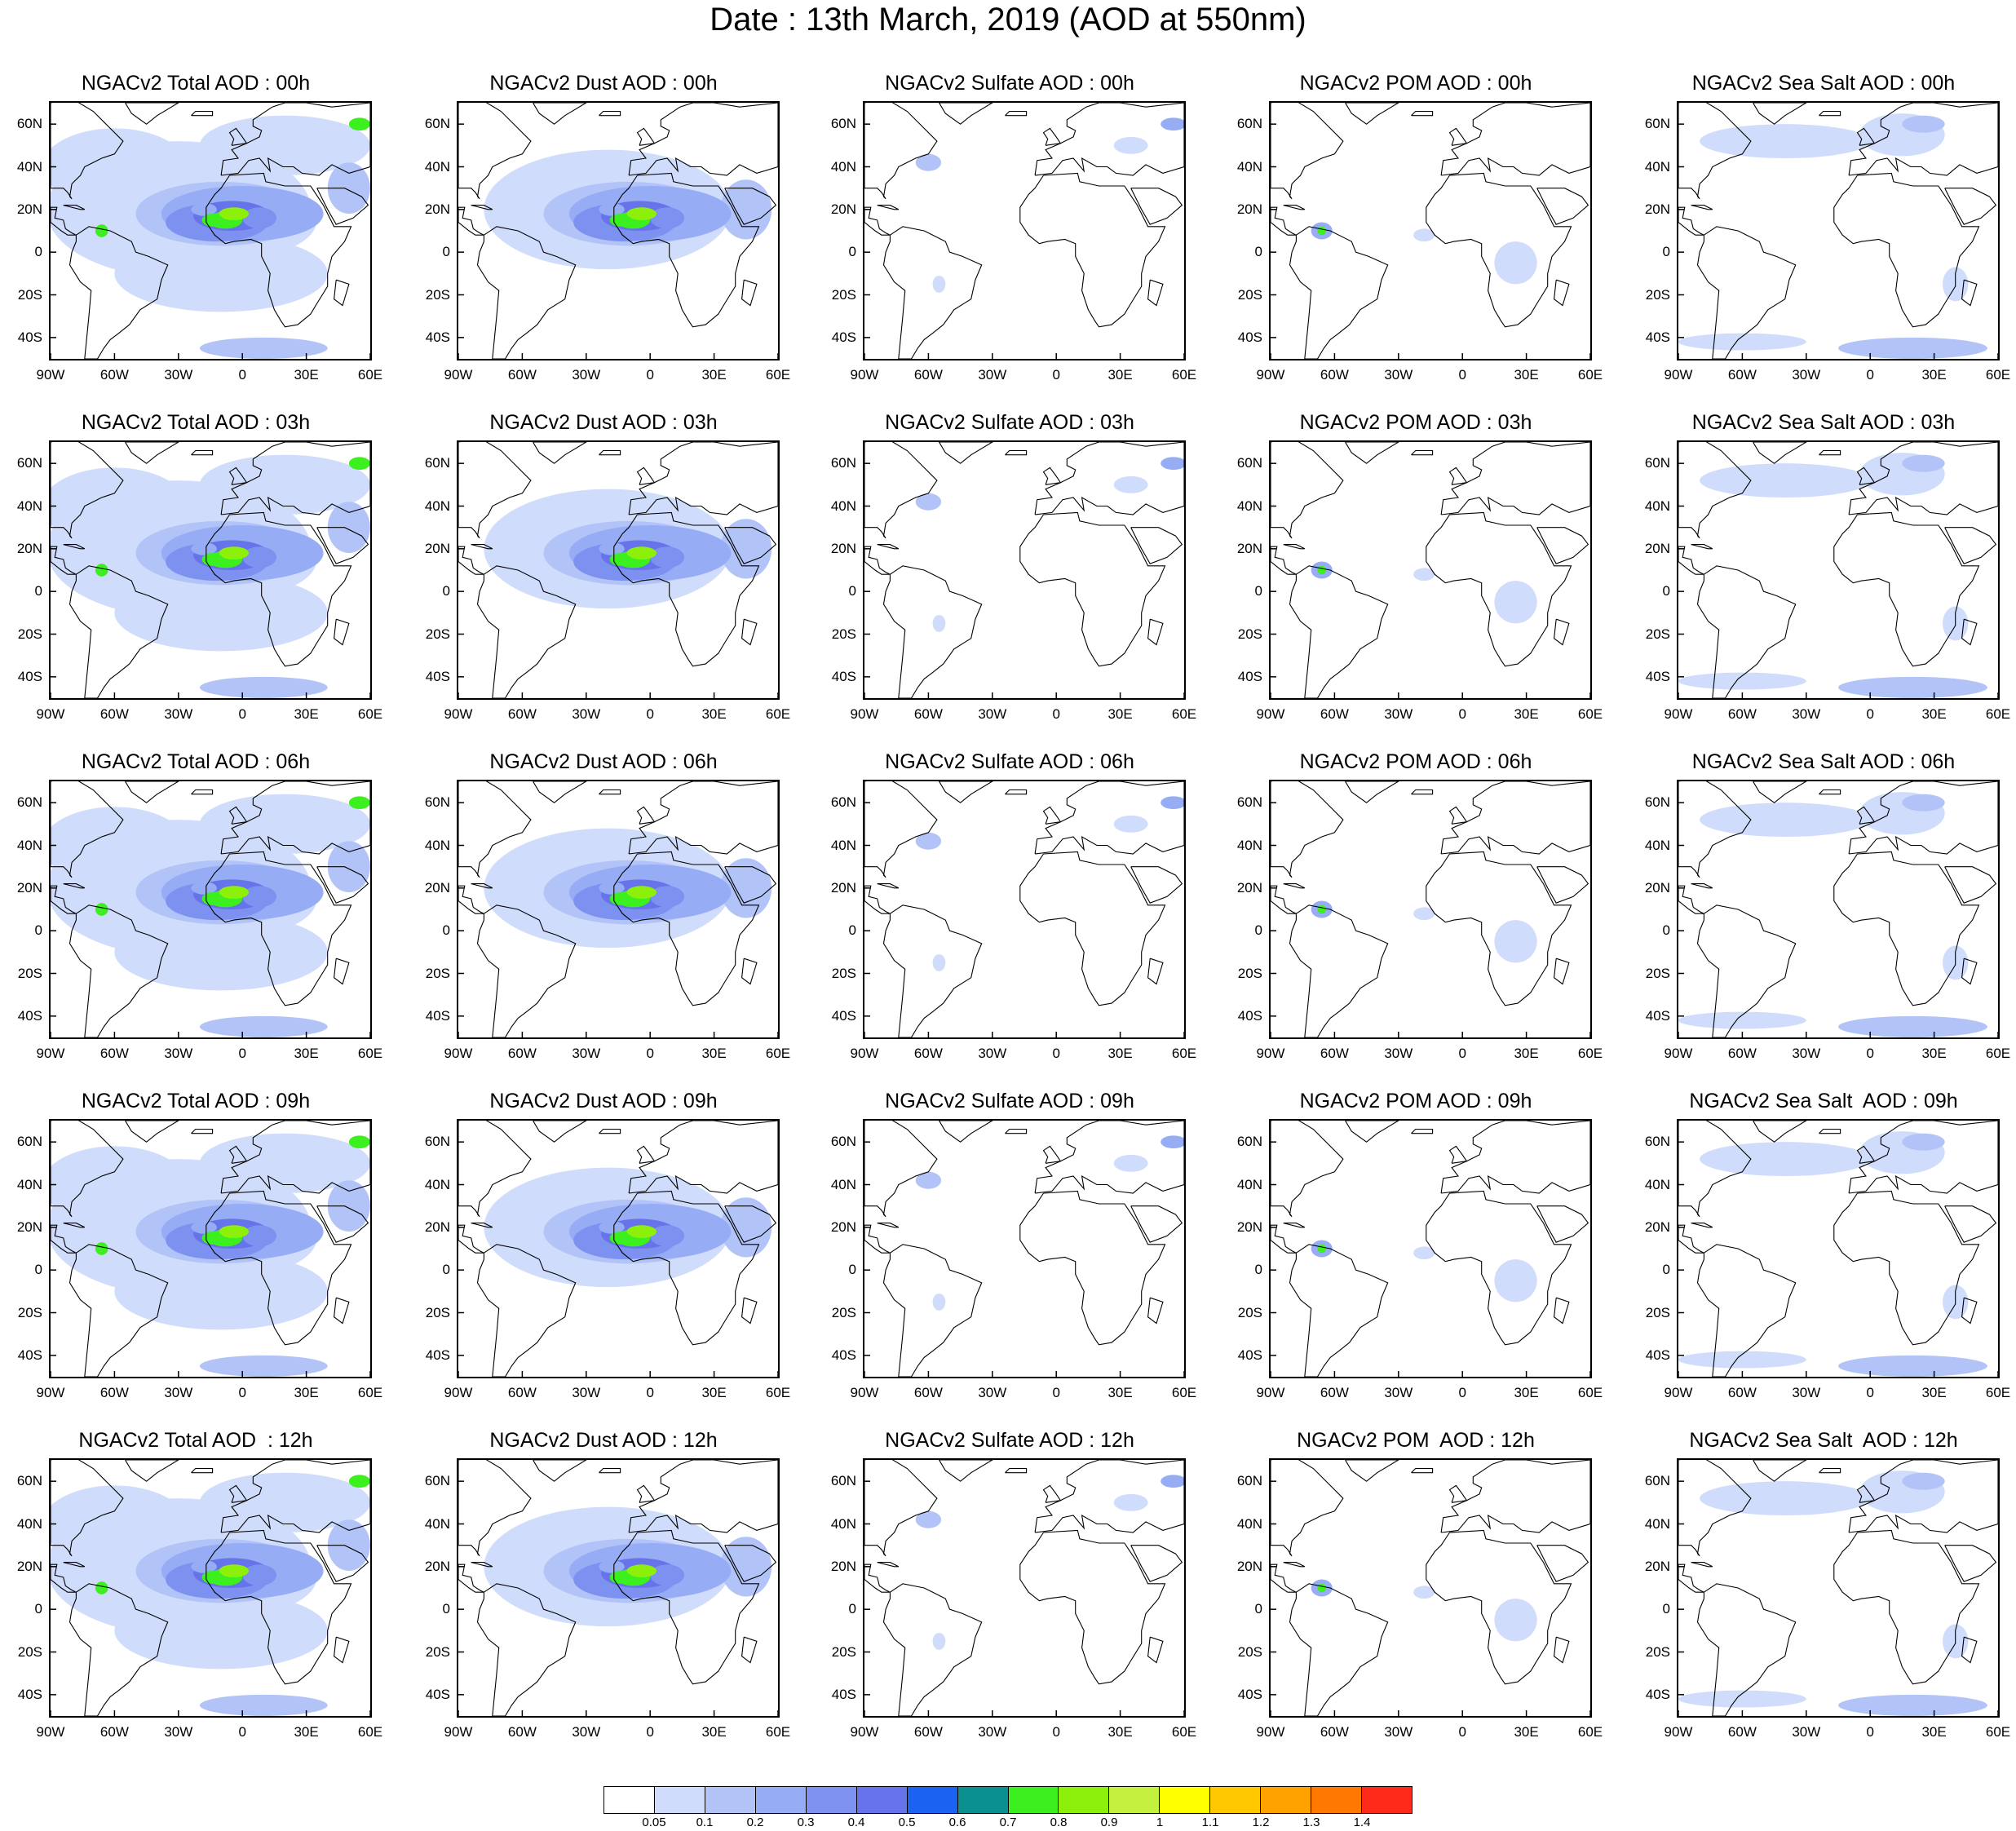  I want to click on aod-colorbar, so click(1008, 1800).